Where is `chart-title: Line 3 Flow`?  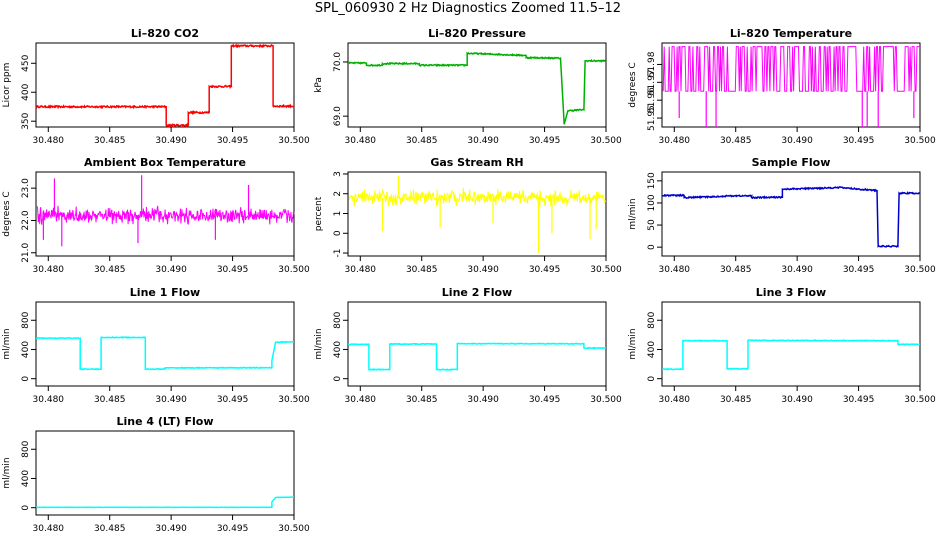 chart-title: Line 3 Flow is located at coordinates (791, 292).